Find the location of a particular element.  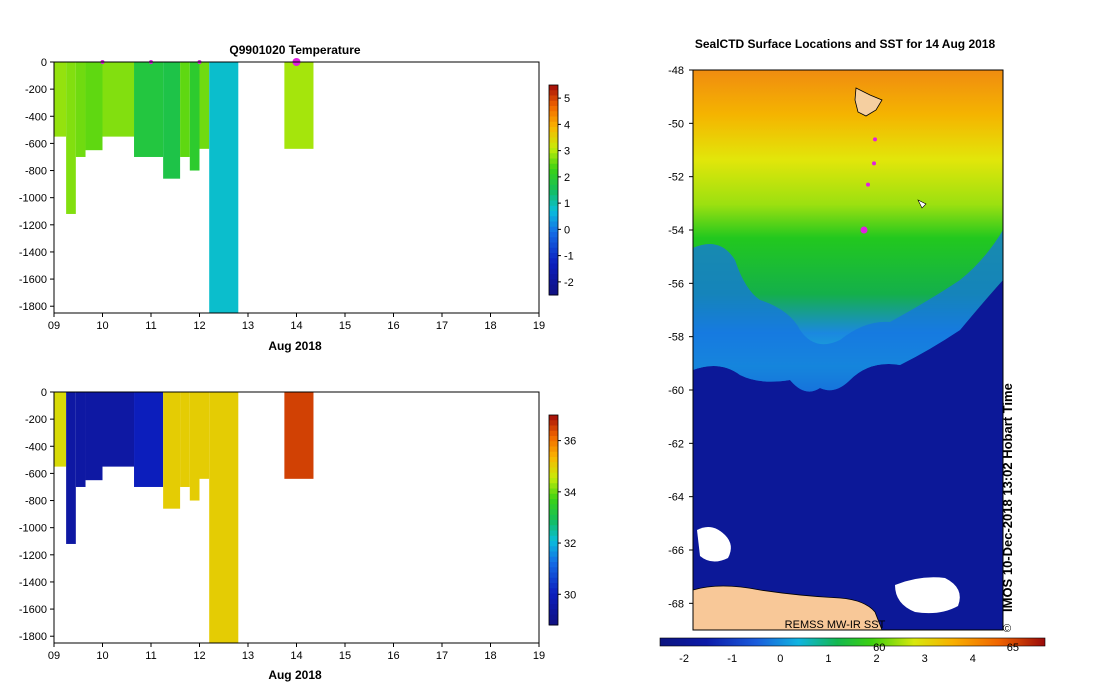

colorbar-tick-label: 36 is located at coordinates (570, 442).